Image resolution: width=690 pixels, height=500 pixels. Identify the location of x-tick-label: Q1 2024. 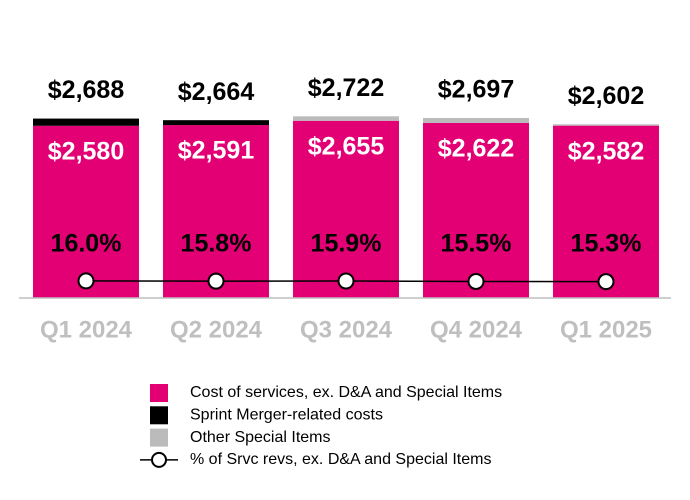
(86, 329).